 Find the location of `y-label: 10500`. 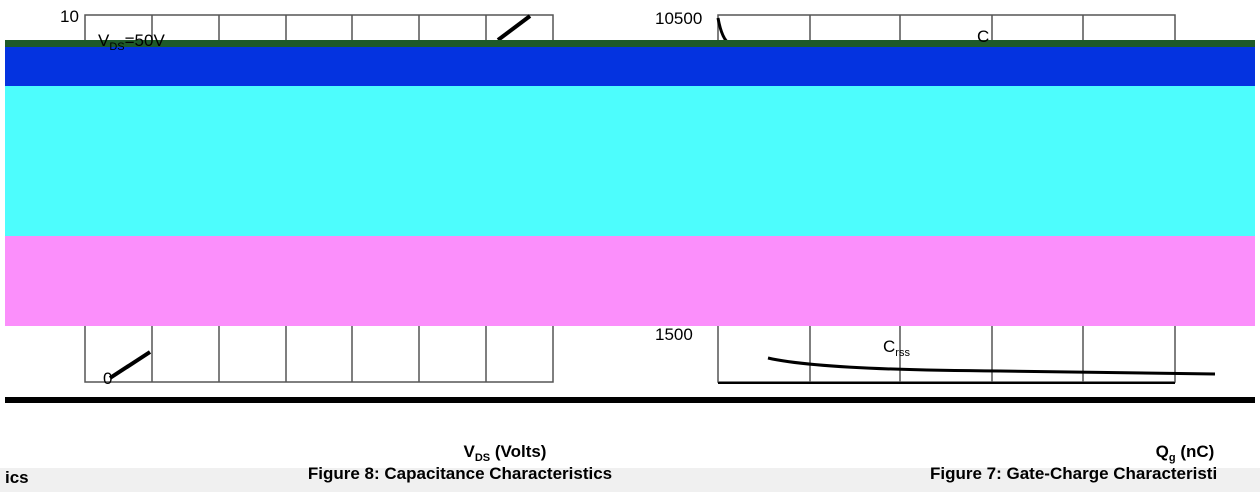

y-label: 10500 is located at coordinates (678, 18).